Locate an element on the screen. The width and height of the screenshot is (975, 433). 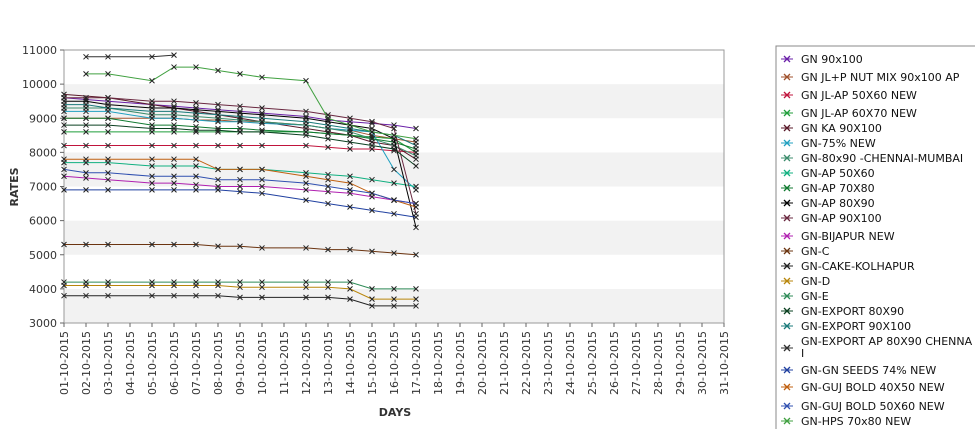
x-tick-label: 22-10-2015 is located at coordinates (526, 363).